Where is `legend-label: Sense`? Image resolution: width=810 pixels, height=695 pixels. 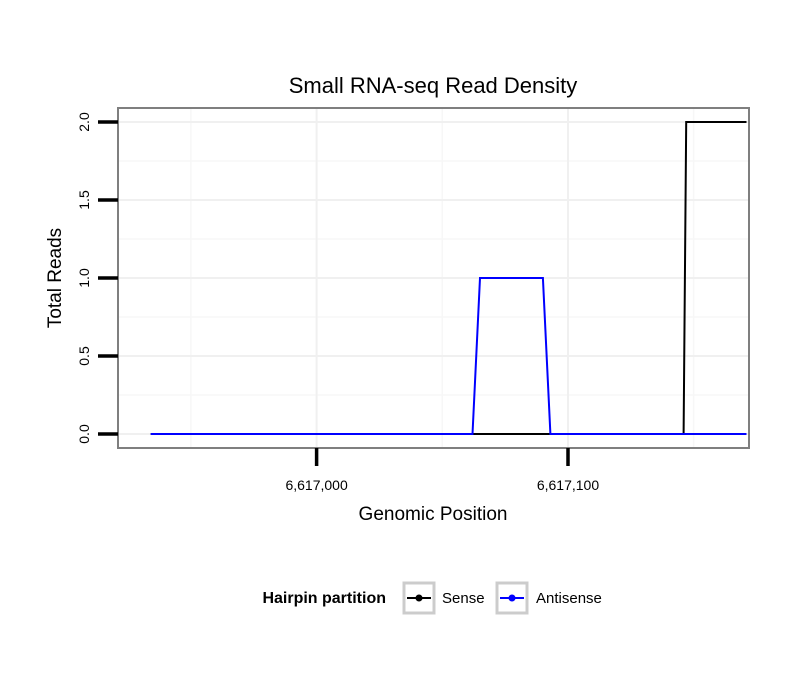 legend-label: Sense is located at coordinates (463, 598).